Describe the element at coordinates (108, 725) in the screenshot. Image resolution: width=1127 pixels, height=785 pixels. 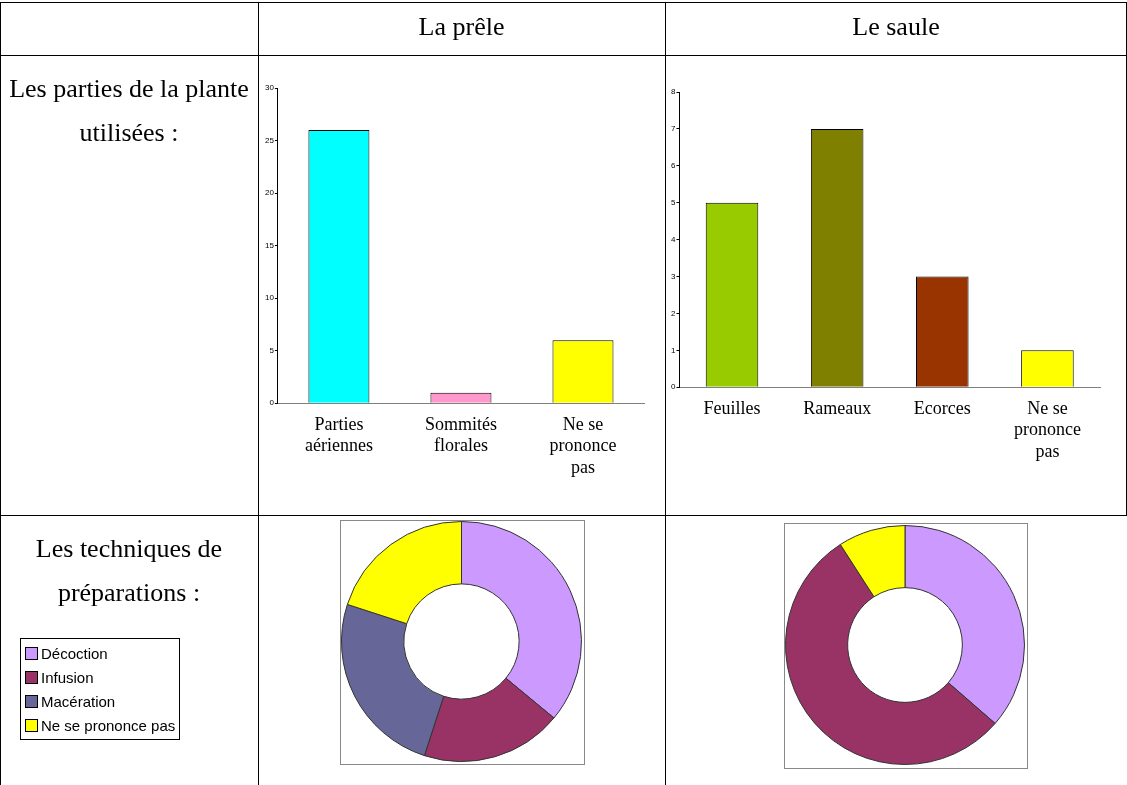
I see `legend-label: Ne se prononce pas` at that location.